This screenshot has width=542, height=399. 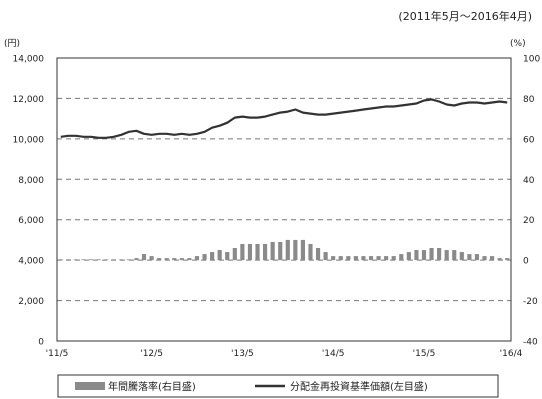 I want to click on annual-return-bars, so click(x=284, y=250).